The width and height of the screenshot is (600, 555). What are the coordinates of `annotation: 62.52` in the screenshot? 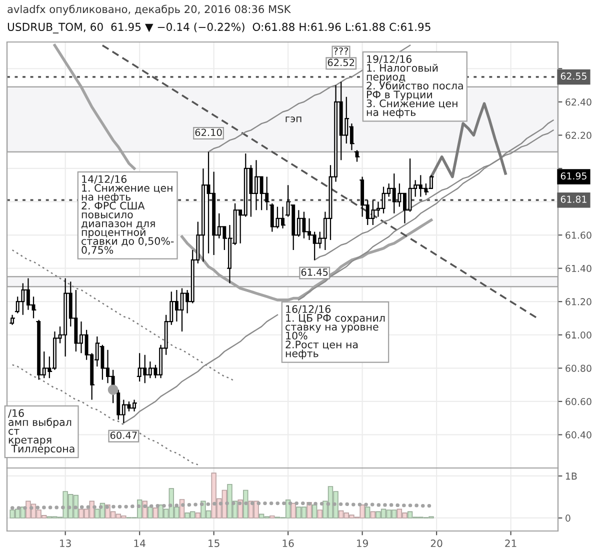 It's located at (341, 62).